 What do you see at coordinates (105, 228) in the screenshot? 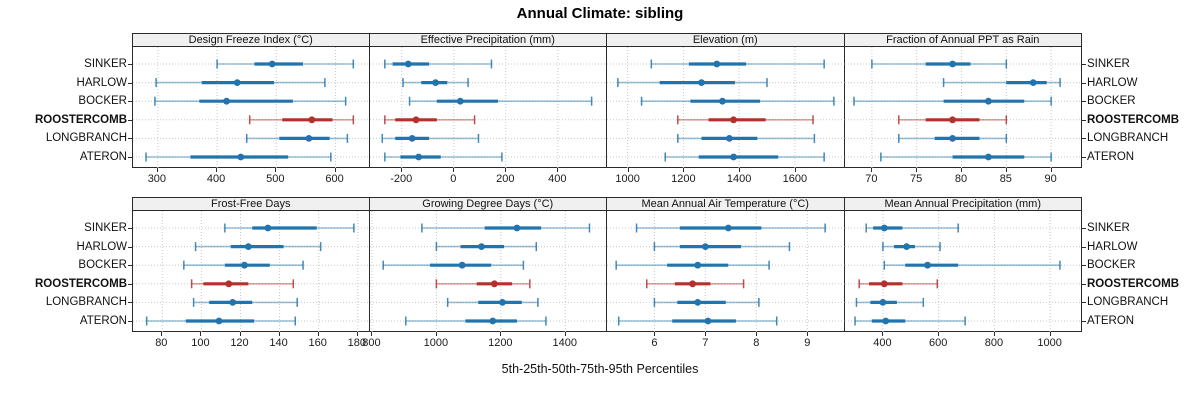
I see `site-label-left: SINKER` at bounding box center [105, 228].